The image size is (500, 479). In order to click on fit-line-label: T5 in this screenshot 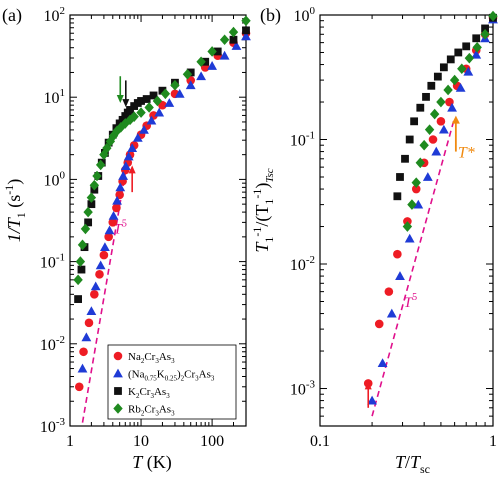, I will do `click(120, 227)`.